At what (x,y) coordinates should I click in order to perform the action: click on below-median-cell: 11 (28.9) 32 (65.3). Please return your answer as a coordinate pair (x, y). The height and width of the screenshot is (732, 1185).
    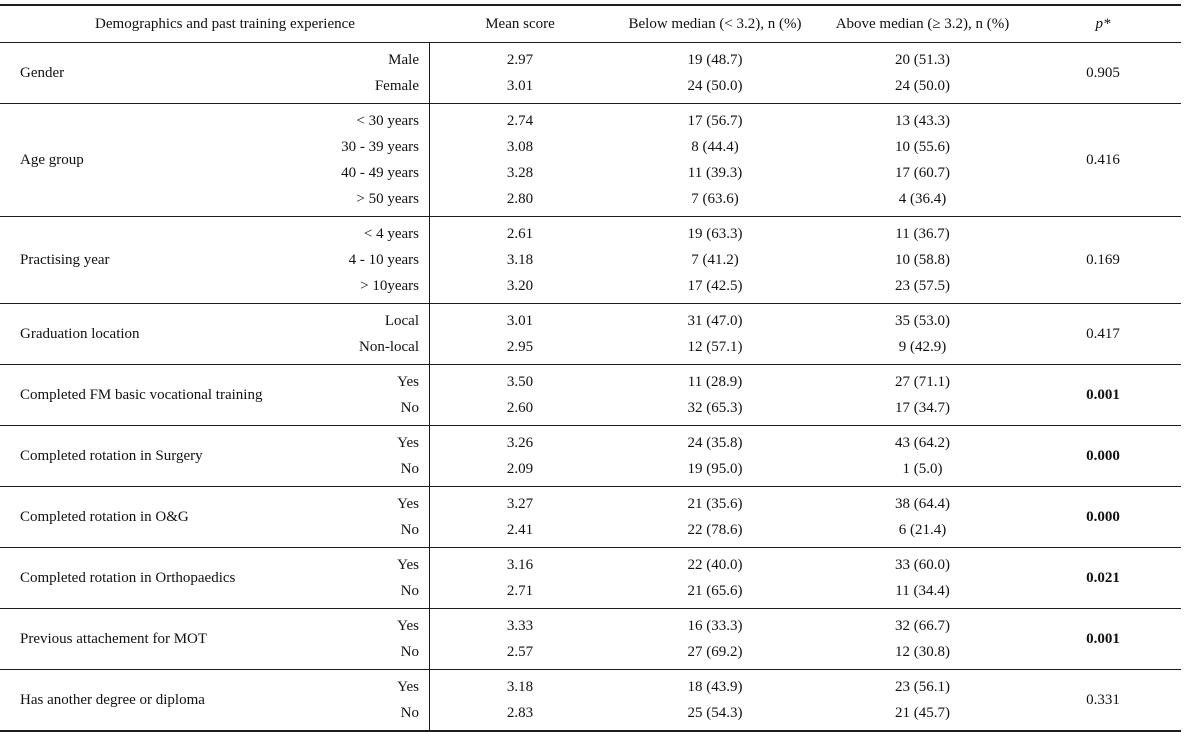
    Looking at the image, I should click on (715, 395).